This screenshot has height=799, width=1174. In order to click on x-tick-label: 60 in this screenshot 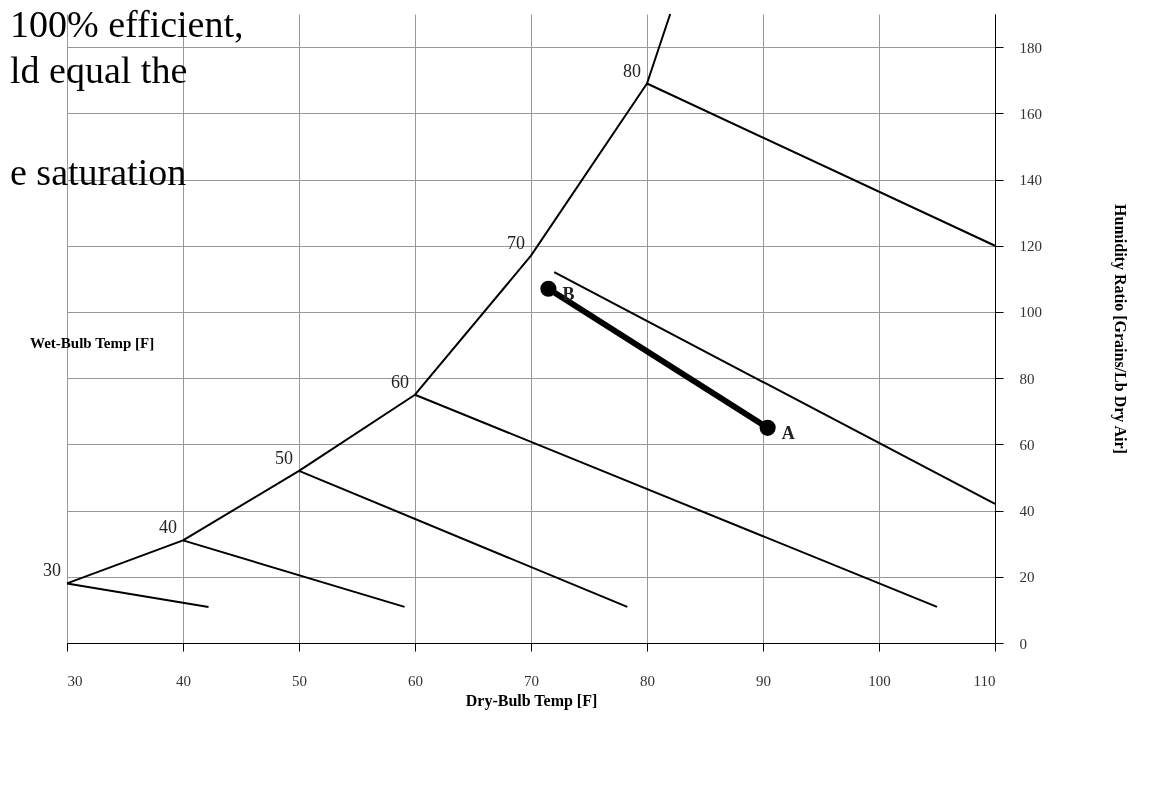, I will do `click(415, 680)`.